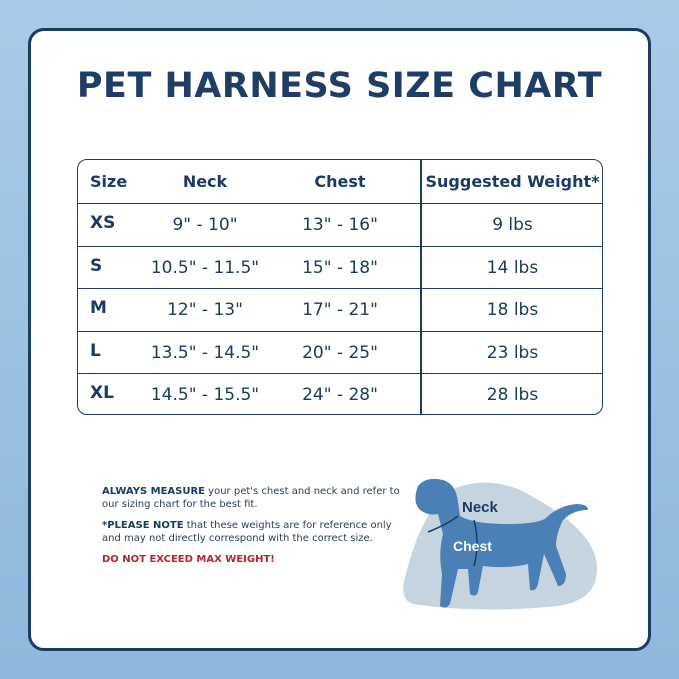  I want to click on cell-chest: 24" - 28", so click(340, 395).